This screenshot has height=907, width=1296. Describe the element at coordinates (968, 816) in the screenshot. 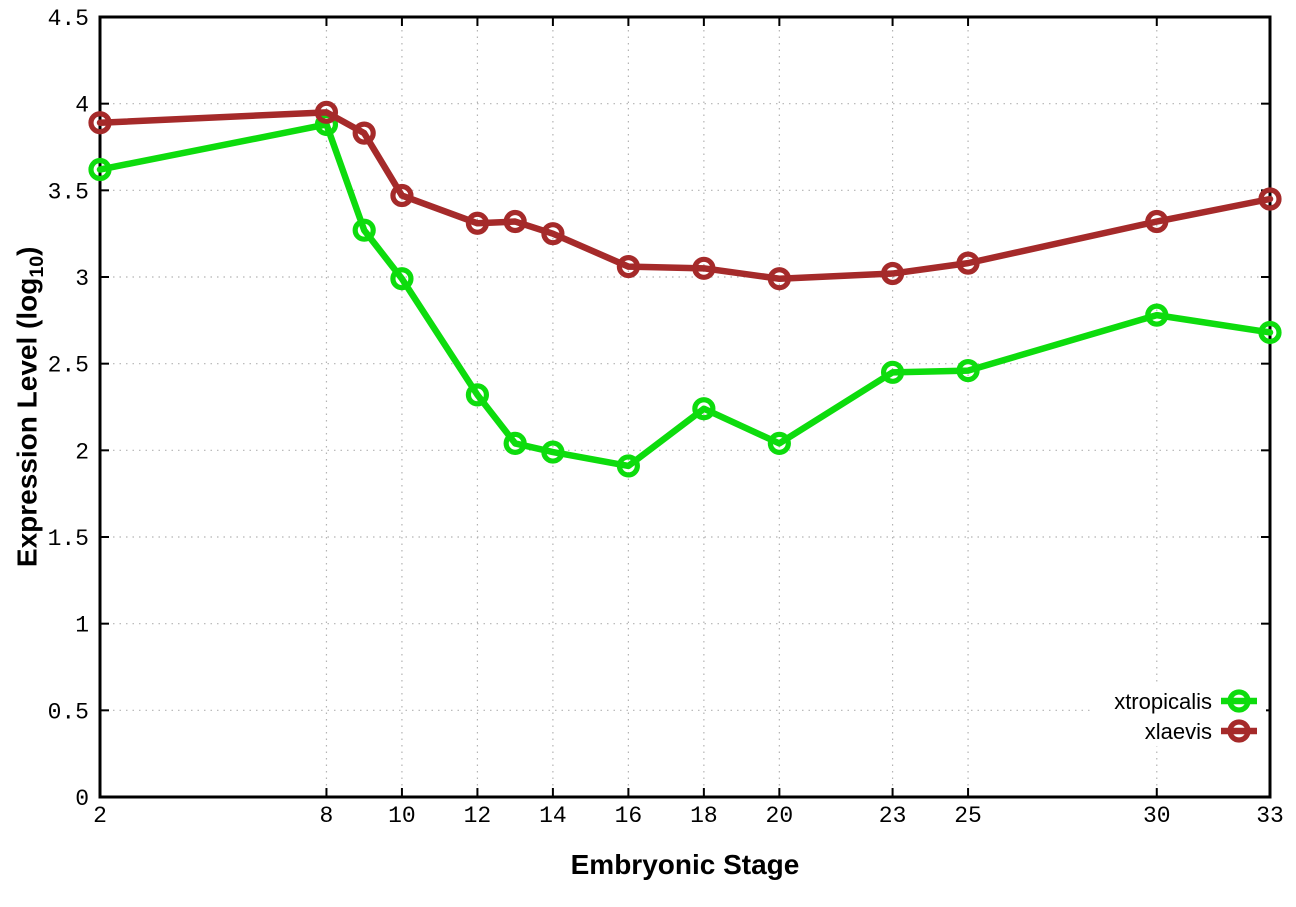

I see `x-tick-label: 25` at that location.